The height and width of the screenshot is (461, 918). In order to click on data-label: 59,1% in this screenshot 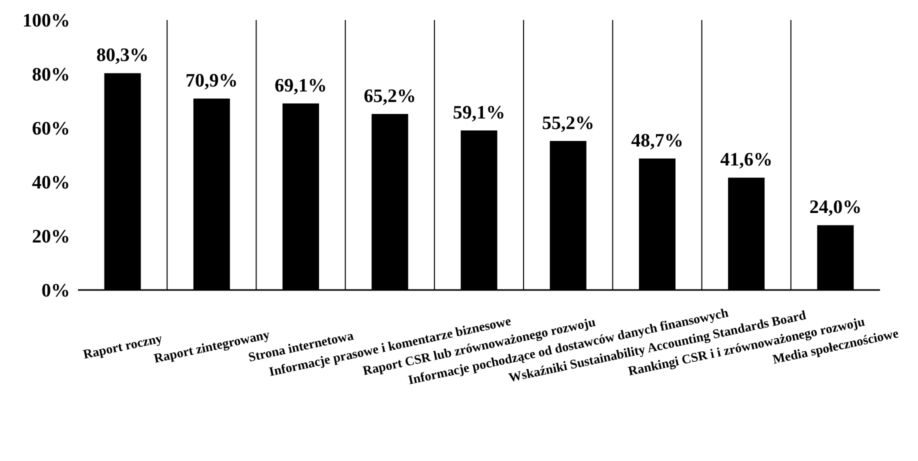, I will do `click(479, 113)`.